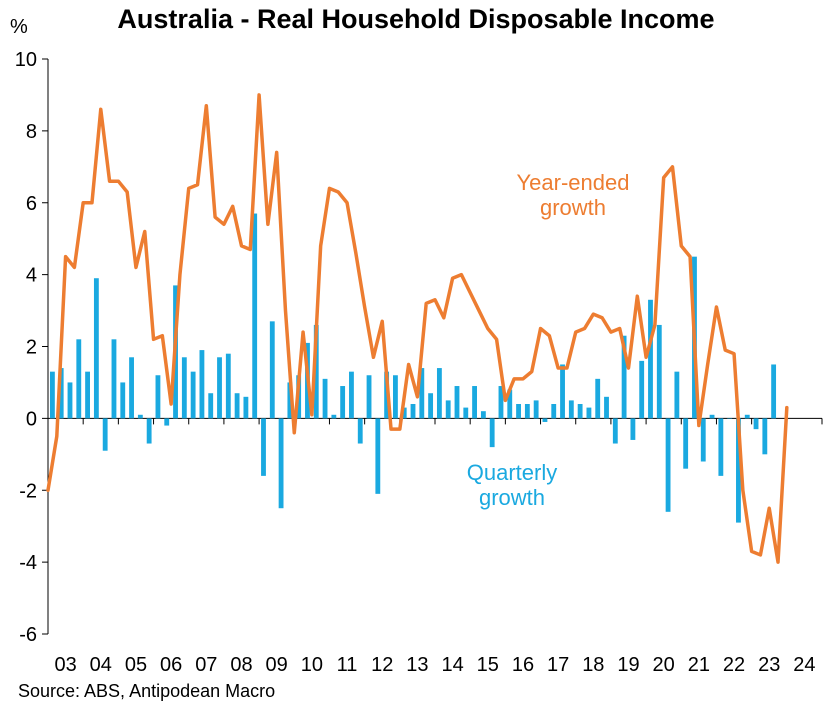 This screenshot has height=711, width=832. I want to click on x-tick-label: 18, so click(593, 665).